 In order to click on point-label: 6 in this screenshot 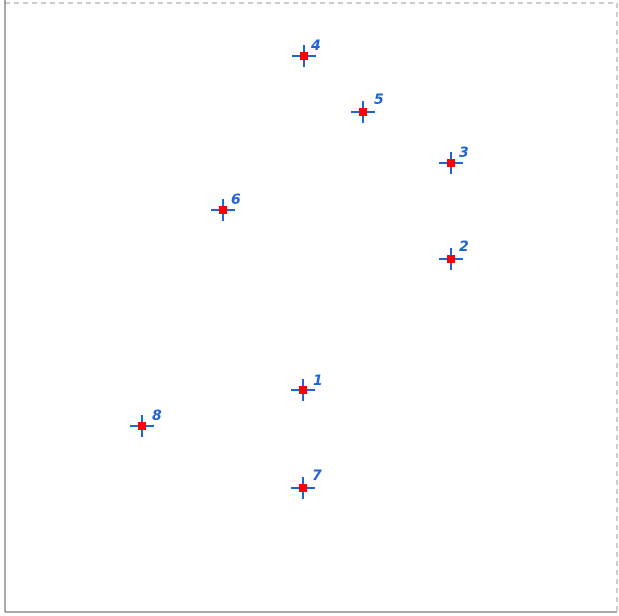, I will do `click(236, 200)`.